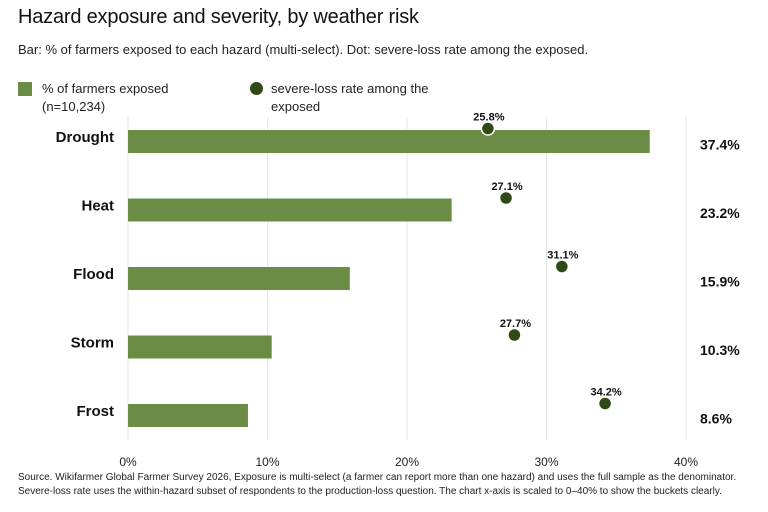 This screenshot has width=768, height=512. I want to click on legend-bar-label: % of farmers exposed (n=10,234), so click(105, 98).